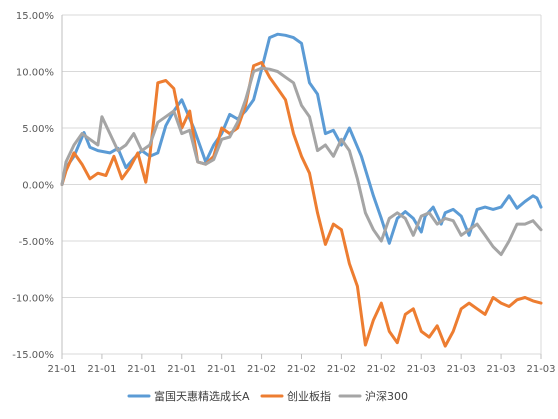  I want to click on legend-label: 沪深300, so click(386, 396).